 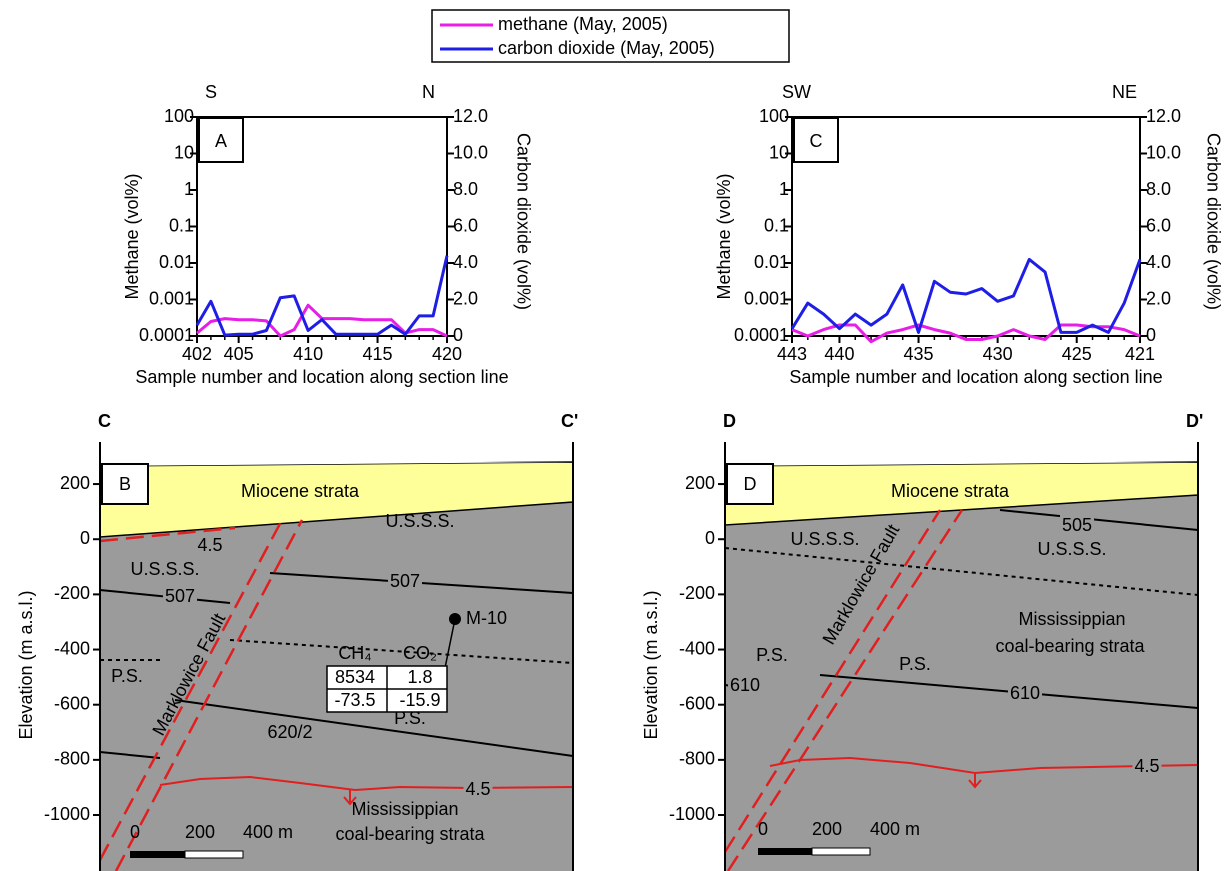 I want to click on legend-box, so click(x=610, y=36).